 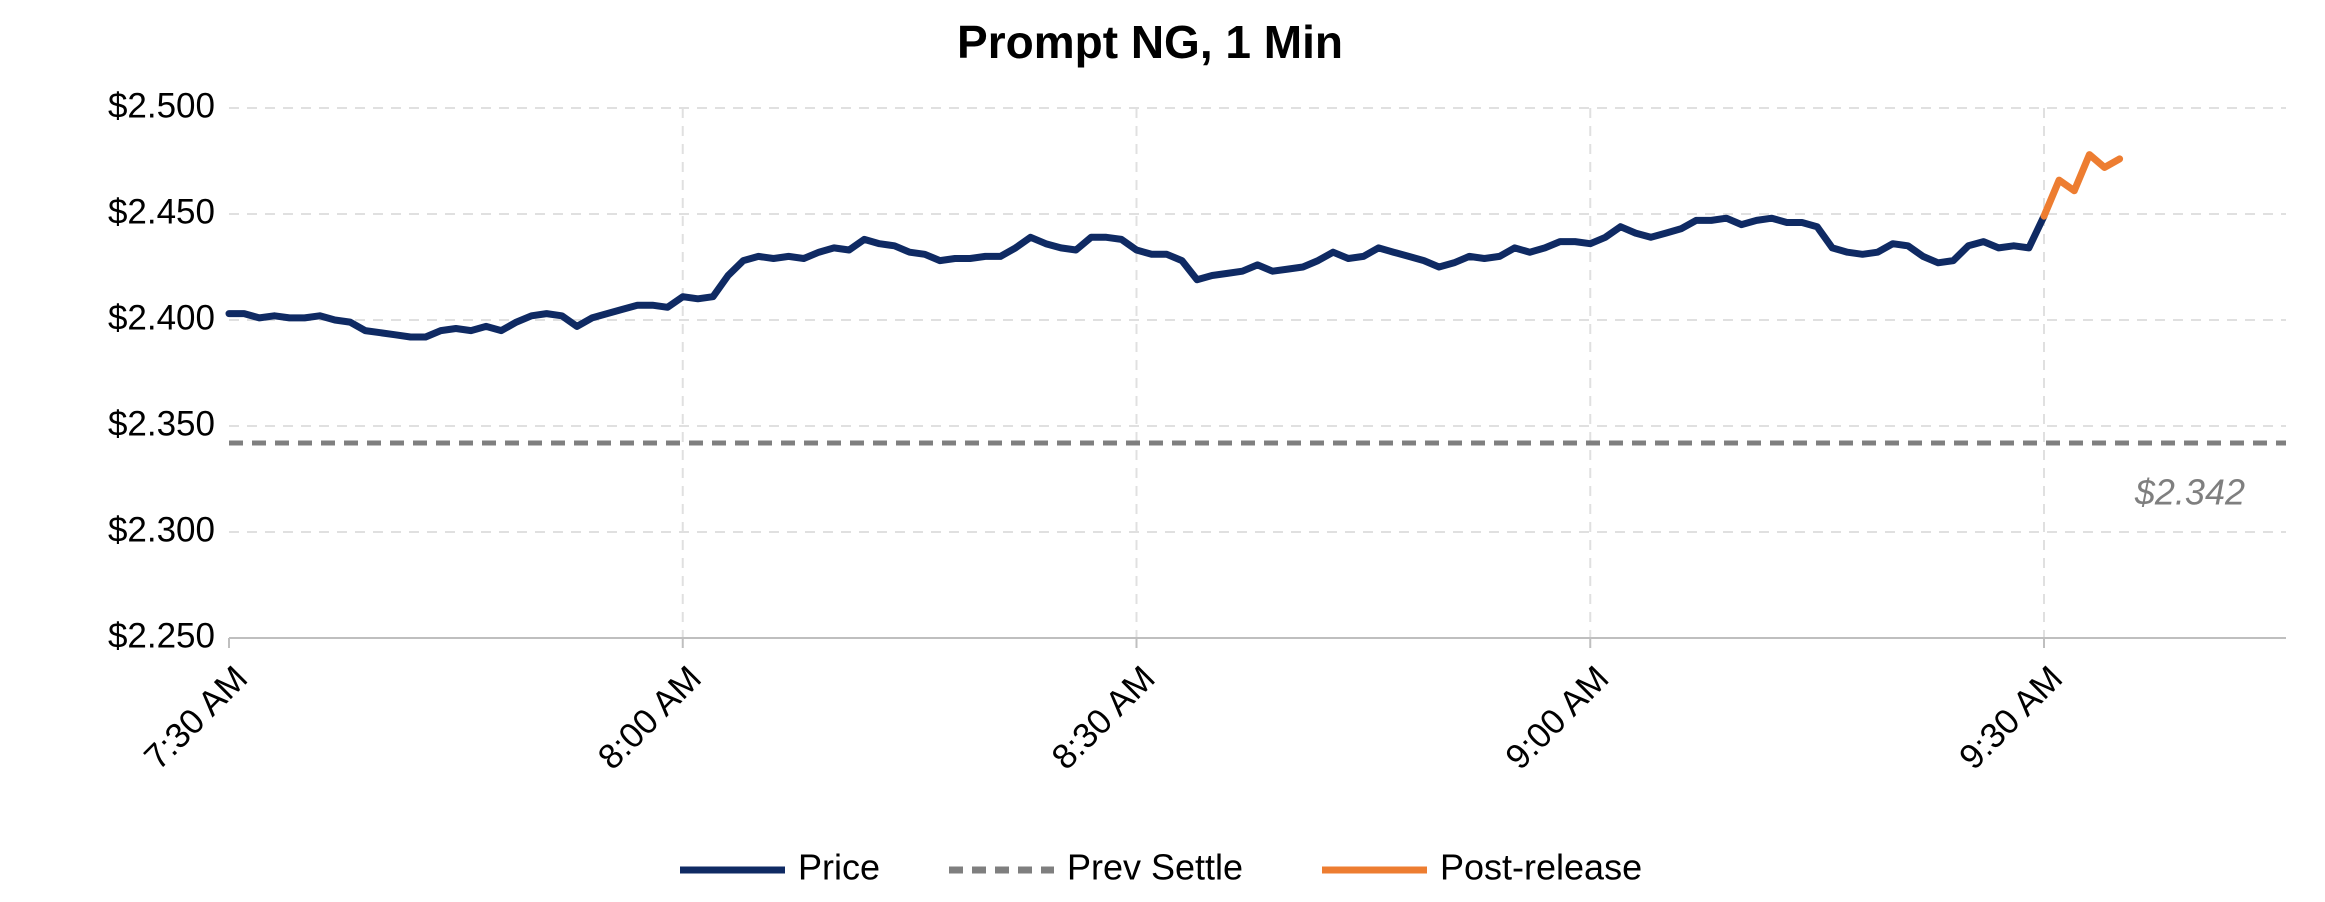 I want to click on x-tick-label: 9:00 AM, so click(x=1557, y=718).